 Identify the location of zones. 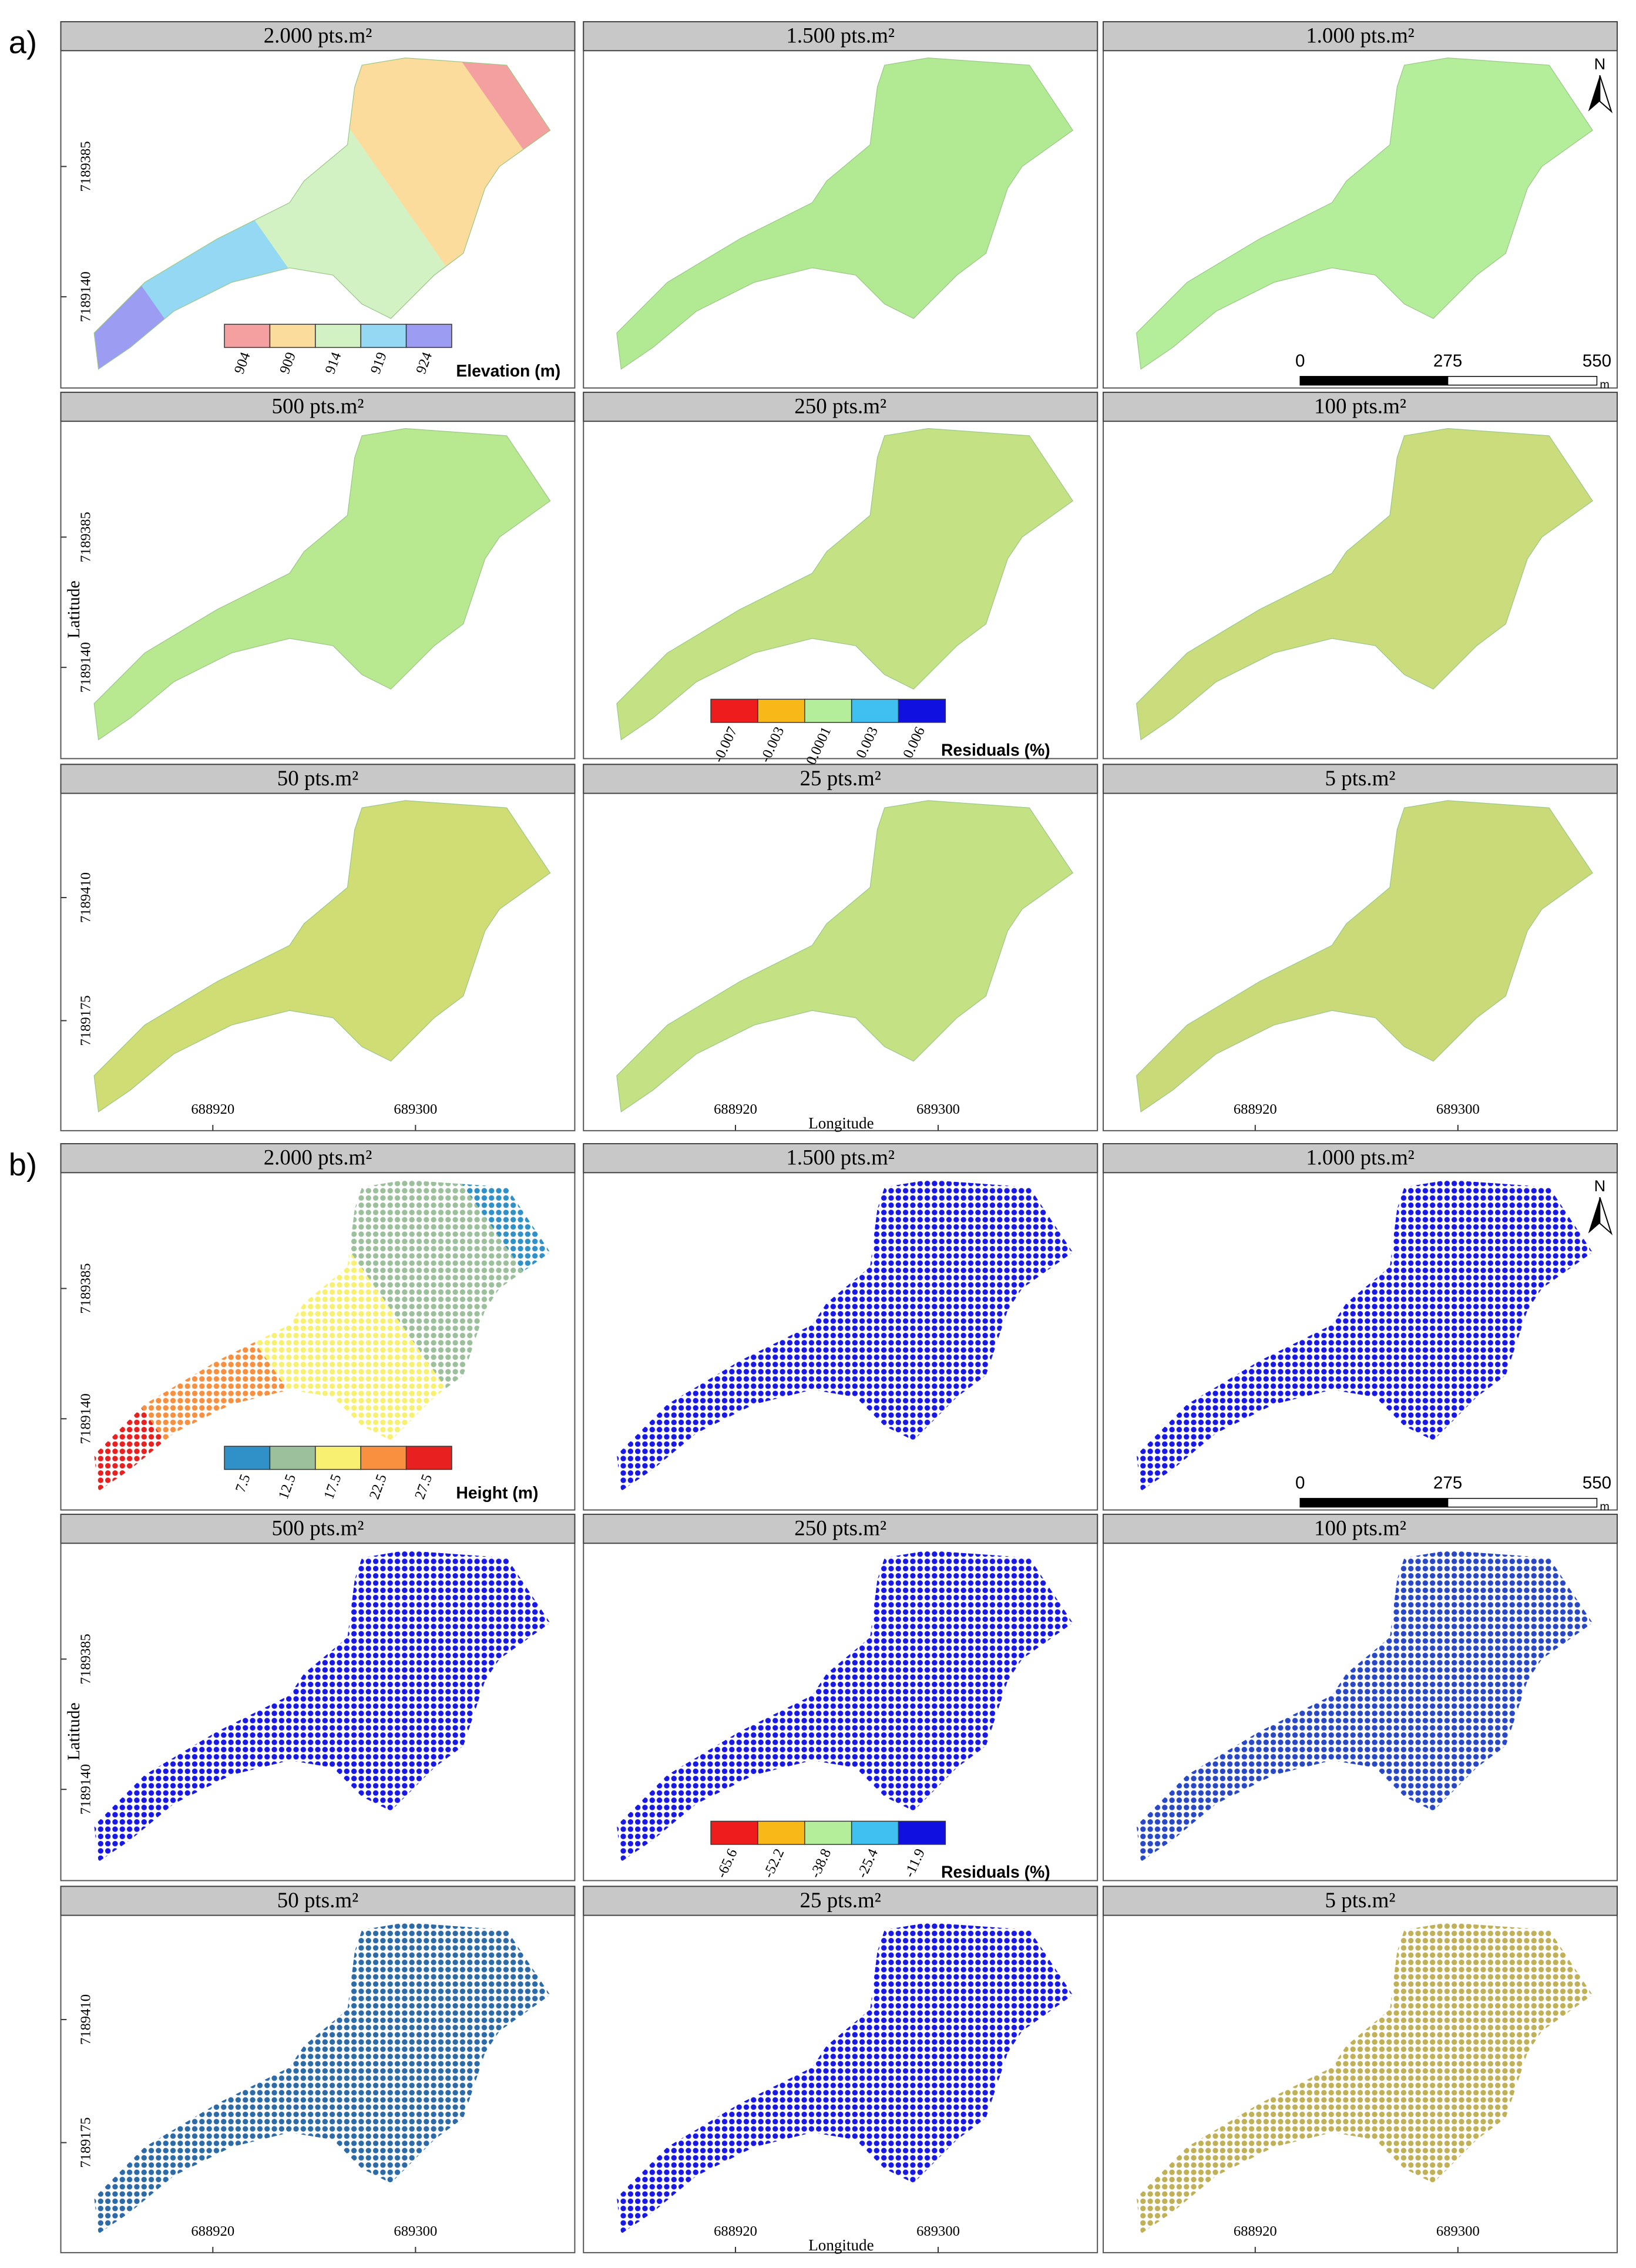
(322, 213).